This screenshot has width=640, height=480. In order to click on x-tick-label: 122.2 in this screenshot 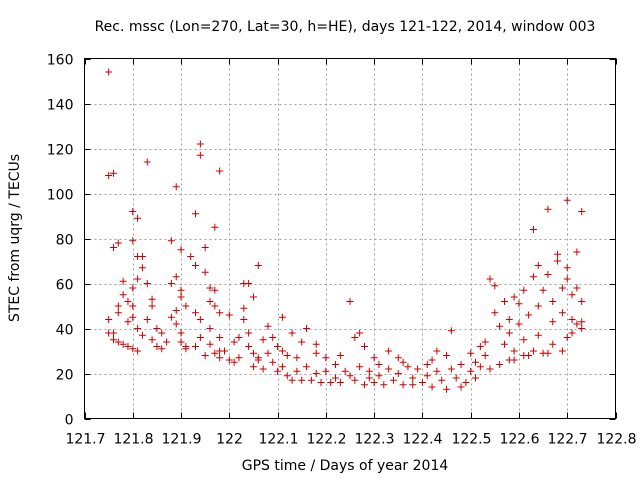, I will do `click(326, 440)`.